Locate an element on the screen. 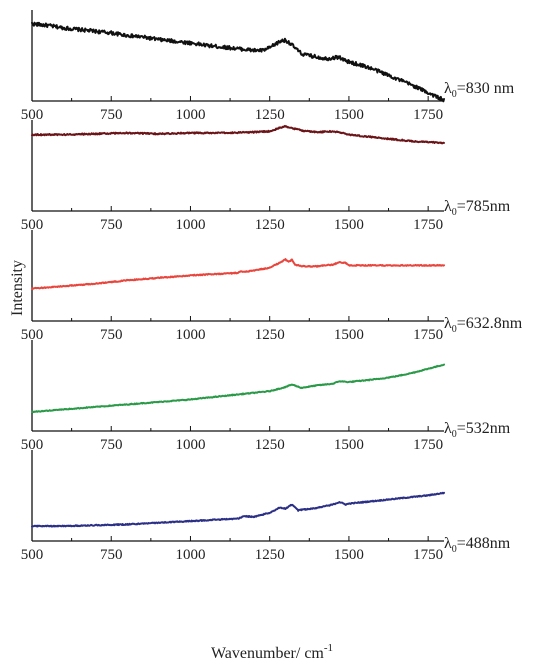  lambda-value: =785nm is located at coordinates (484, 206).